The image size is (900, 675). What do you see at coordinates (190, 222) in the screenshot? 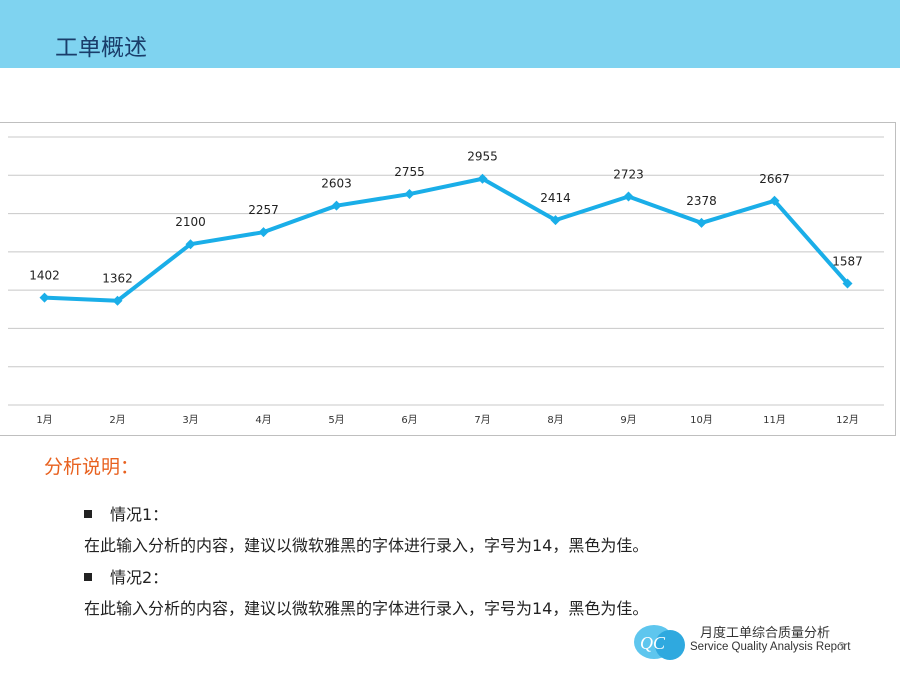
I see `data-label: 2100` at bounding box center [190, 222].